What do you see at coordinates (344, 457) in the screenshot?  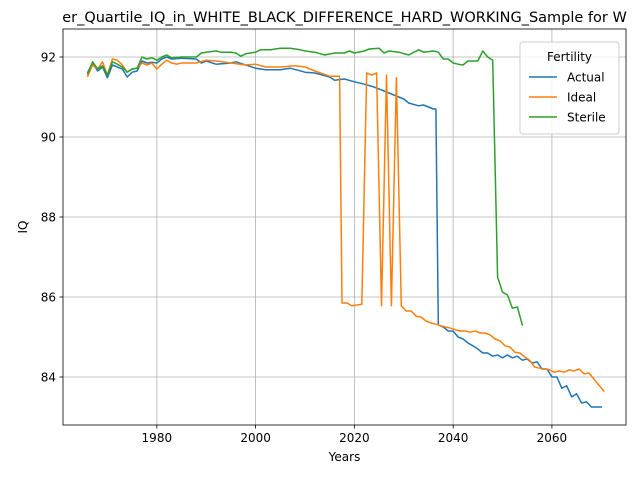 I see `x-axis-label: Years` at bounding box center [344, 457].